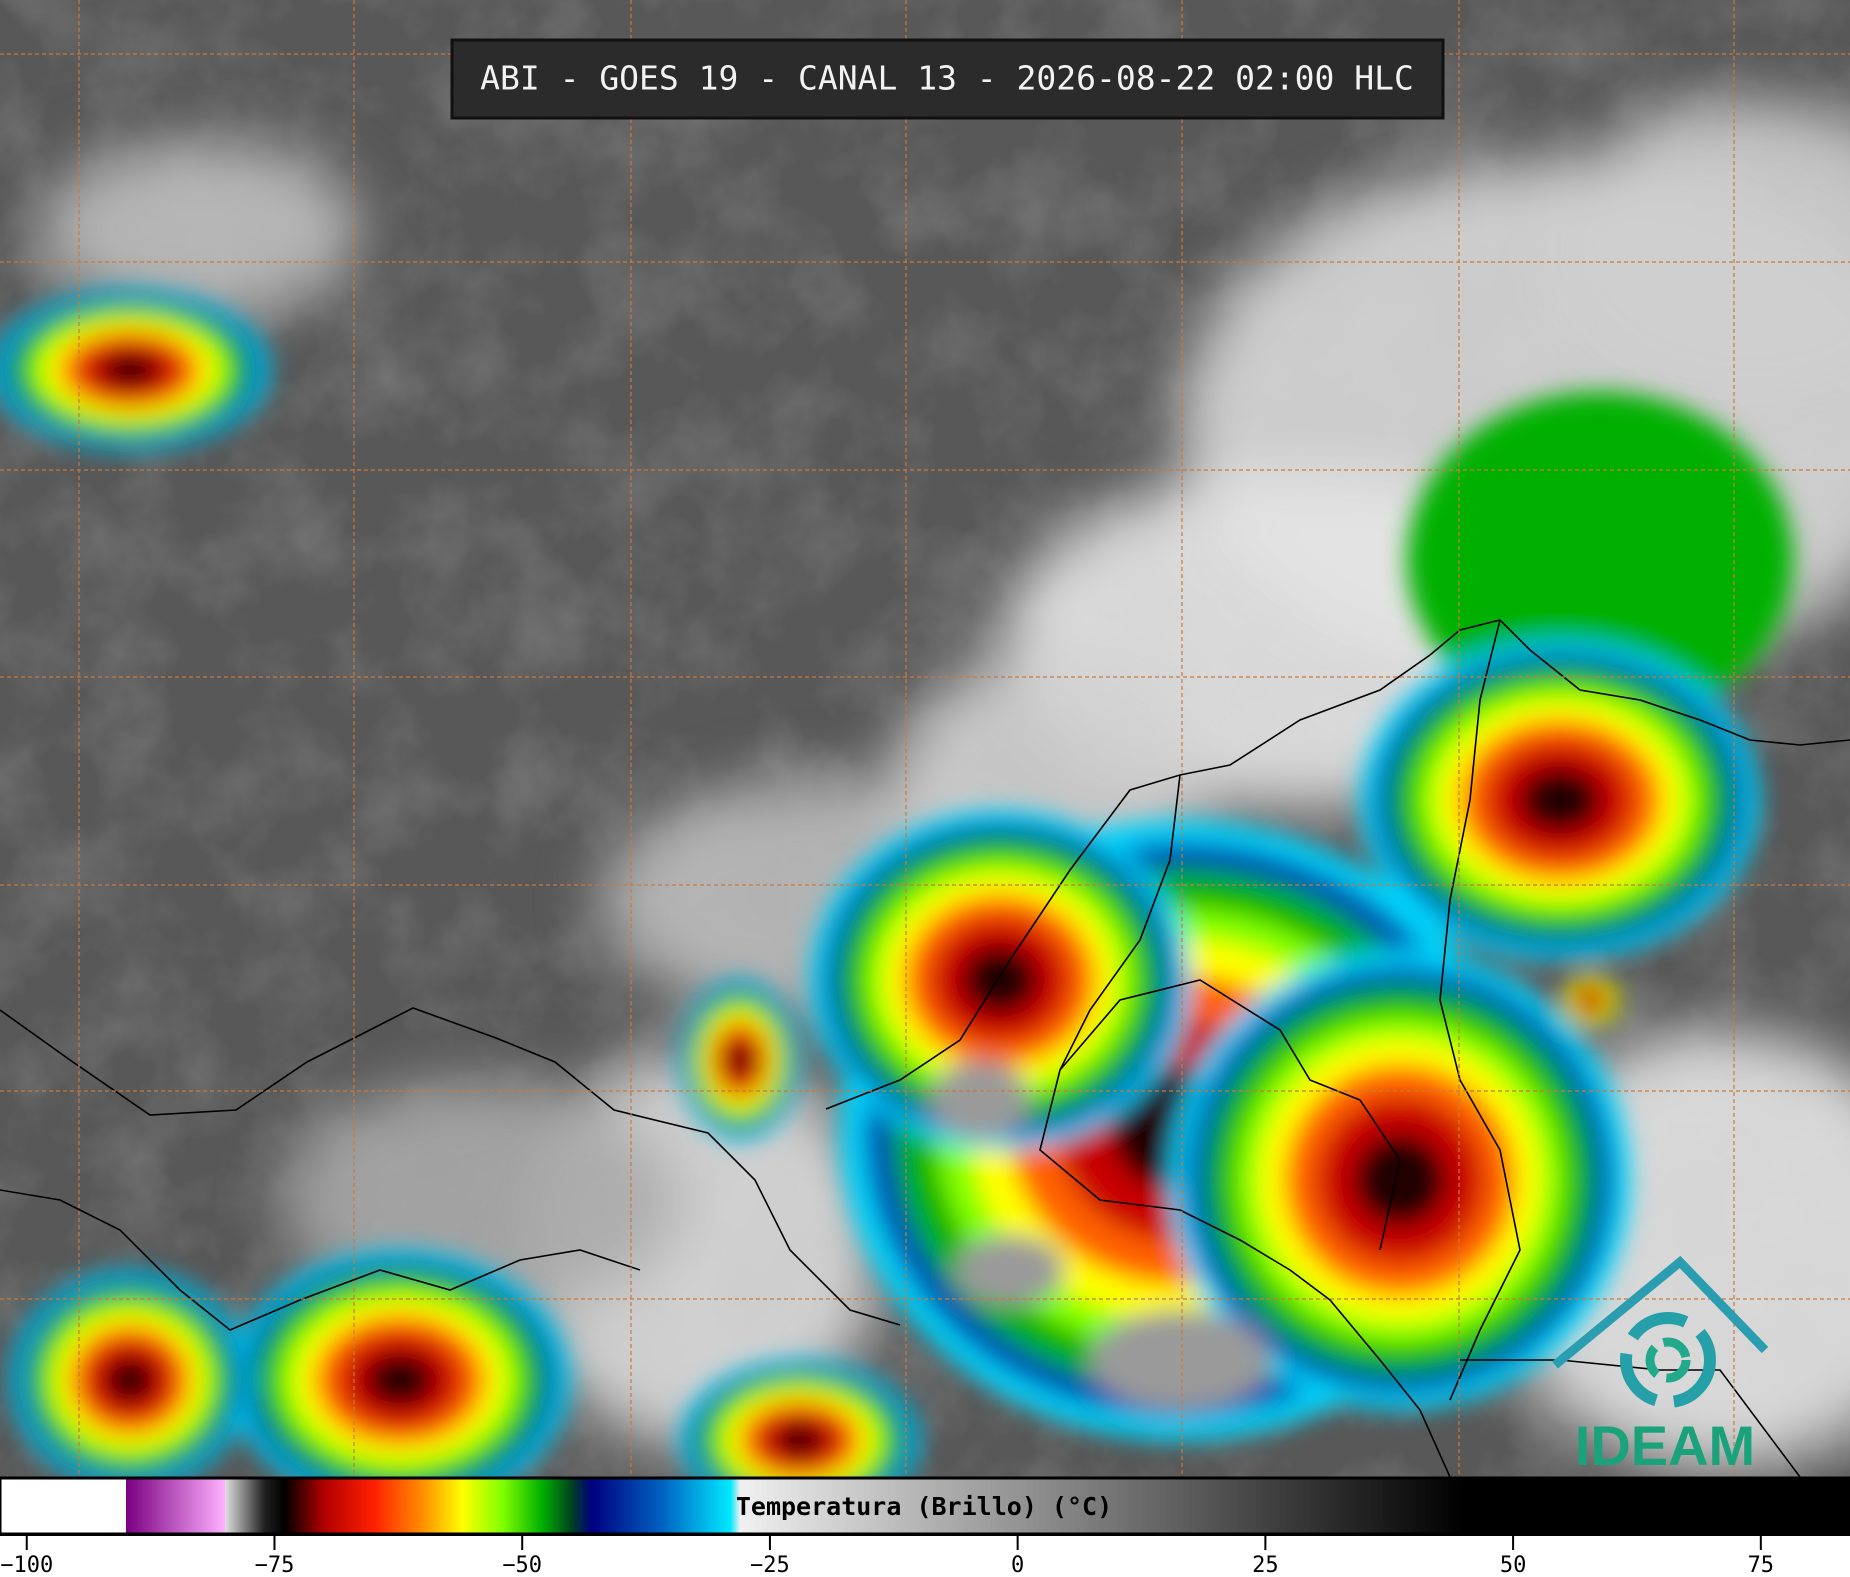  Describe the element at coordinates (1761, 1565) in the screenshot. I see `tick-label: 75` at that location.